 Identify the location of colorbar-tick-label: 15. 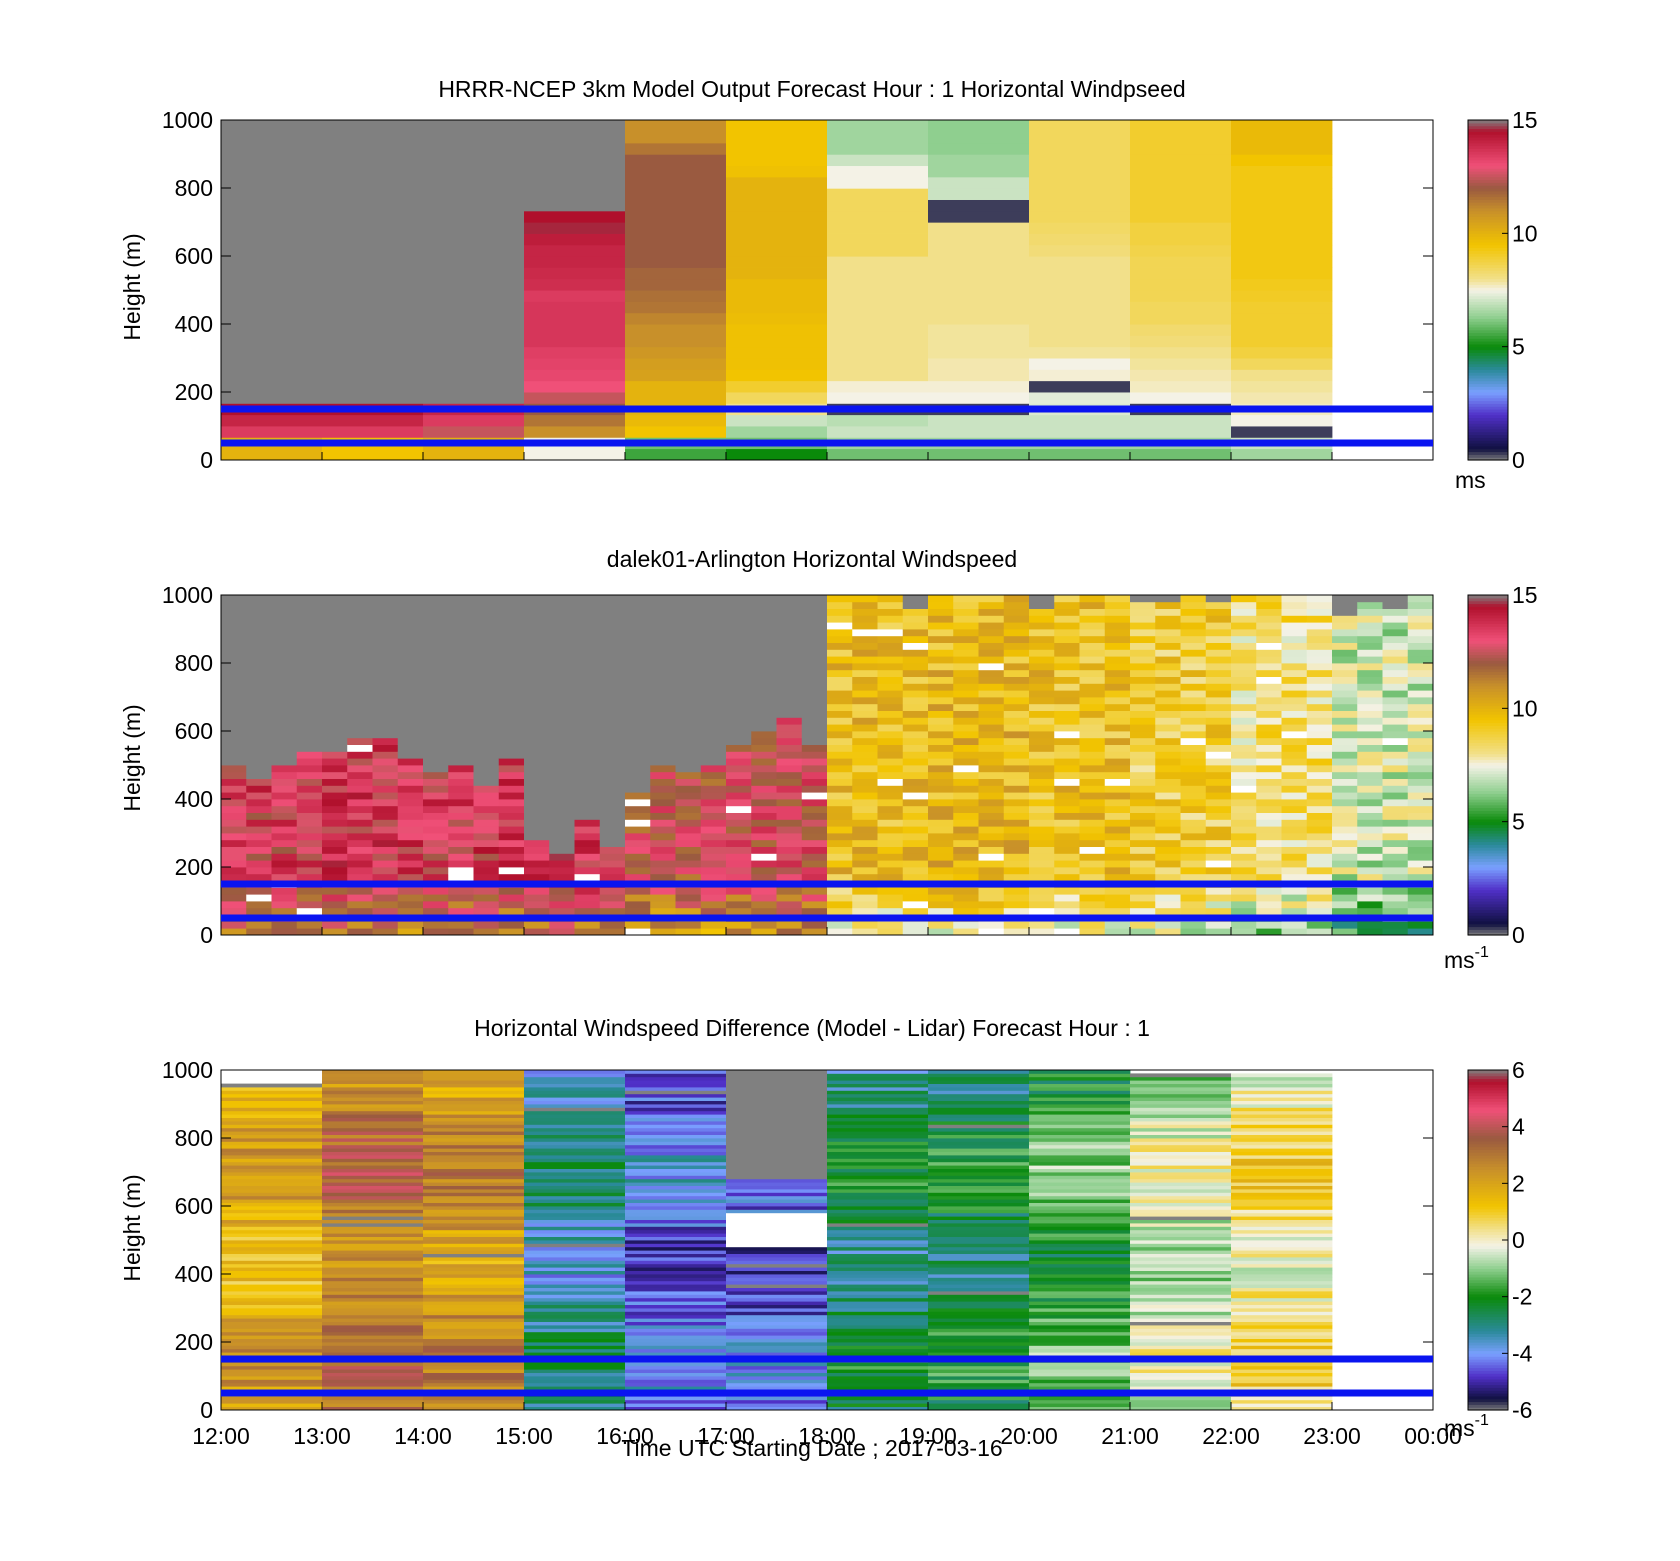
(1525, 595).